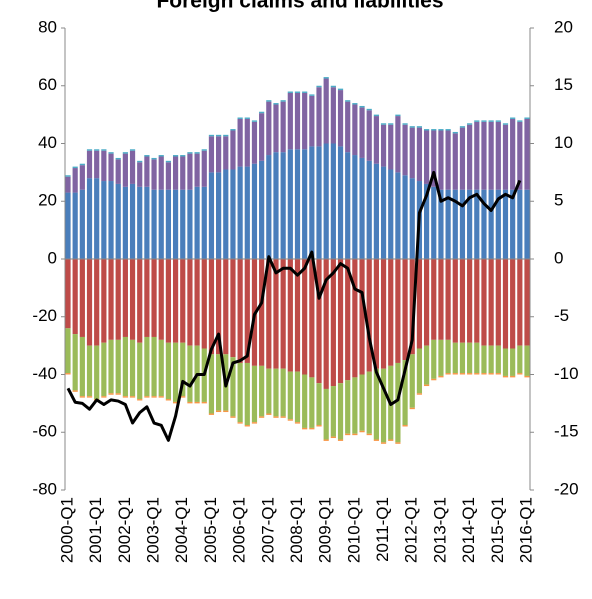  I want to click on x-tick-label: 2005-Q1, so click(210, 530).